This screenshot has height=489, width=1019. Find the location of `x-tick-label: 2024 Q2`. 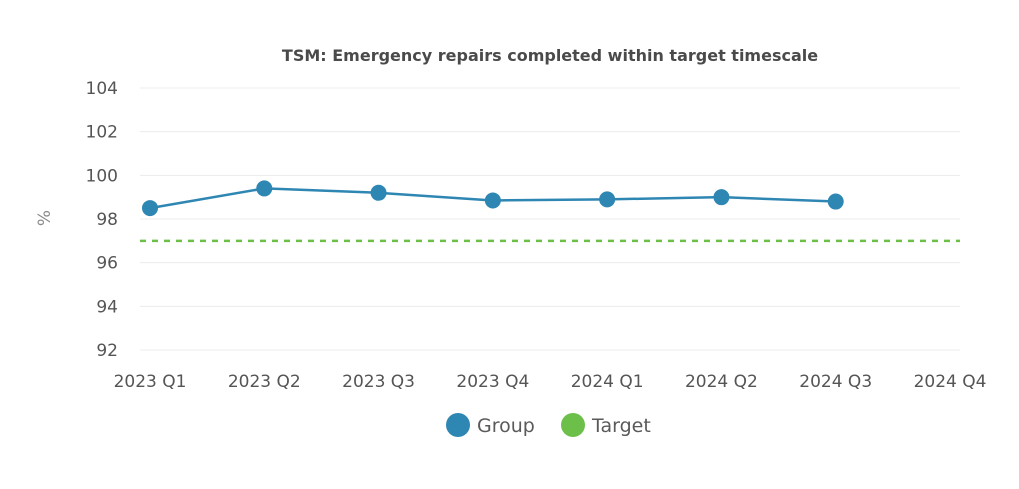

x-tick-label: 2024 Q2 is located at coordinates (721, 382).